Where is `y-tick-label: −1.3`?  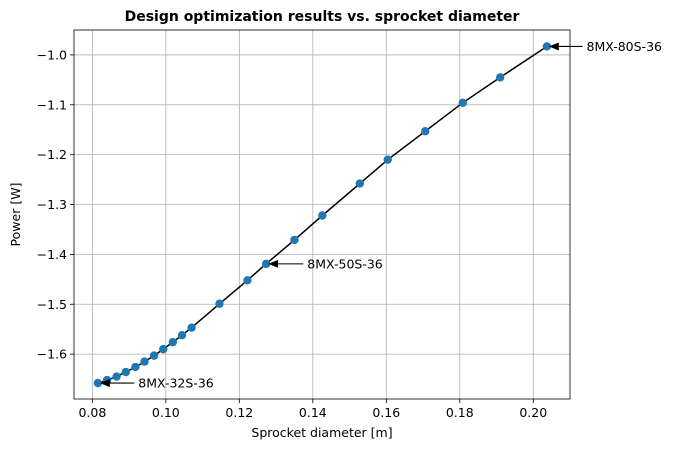 y-tick-label: −1.3 is located at coordinates (52, 204).